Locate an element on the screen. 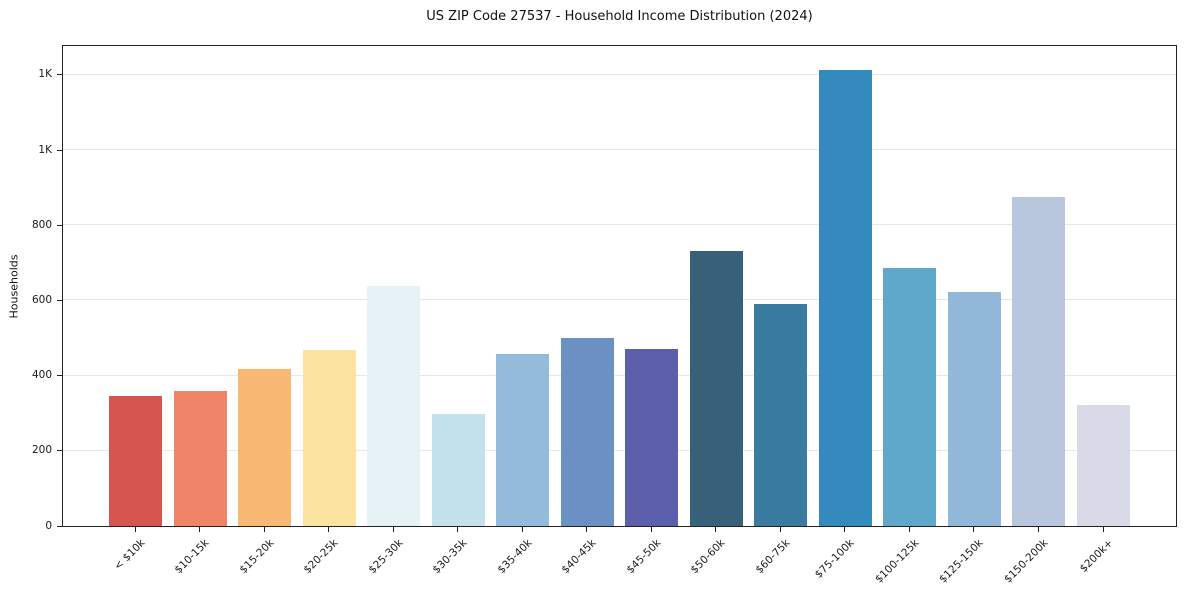 Image resolution: width=1189 pixels, height=590 pixels. x-tick-label: $15-20k is located at coordinates (256, 557).